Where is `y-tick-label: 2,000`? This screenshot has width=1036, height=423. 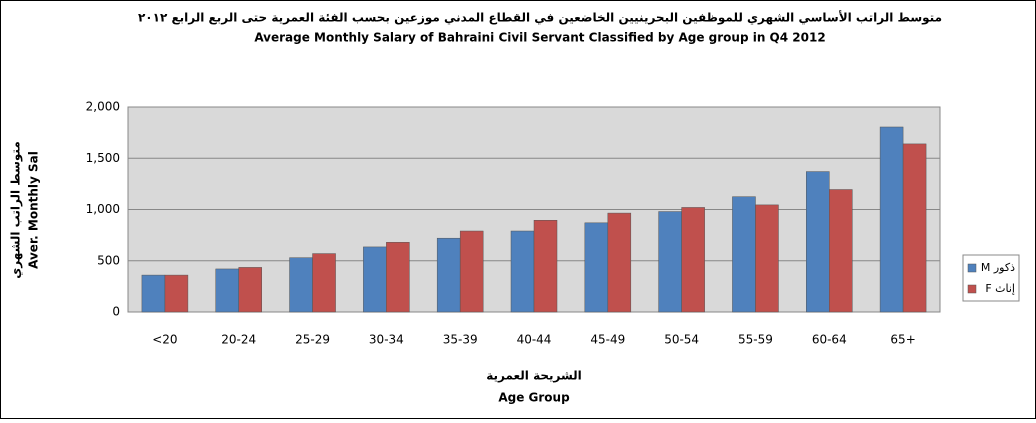
y-tick-label: 2,000 is located at coordinates (103, 107).